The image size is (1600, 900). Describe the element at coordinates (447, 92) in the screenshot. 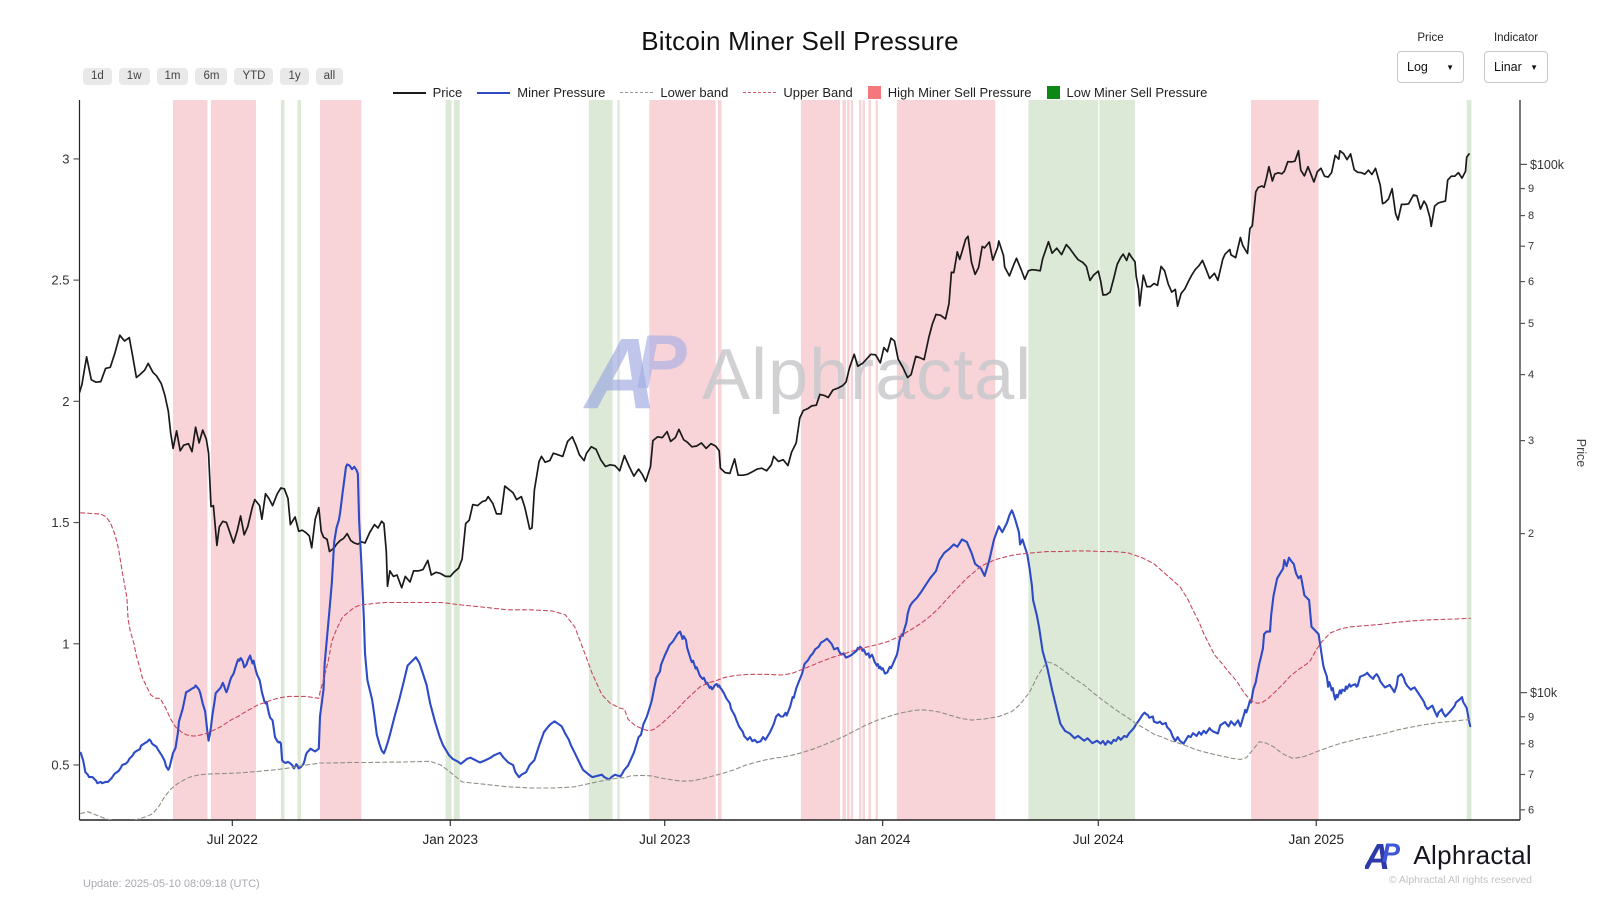

I see `legend-label: Price` at that location.